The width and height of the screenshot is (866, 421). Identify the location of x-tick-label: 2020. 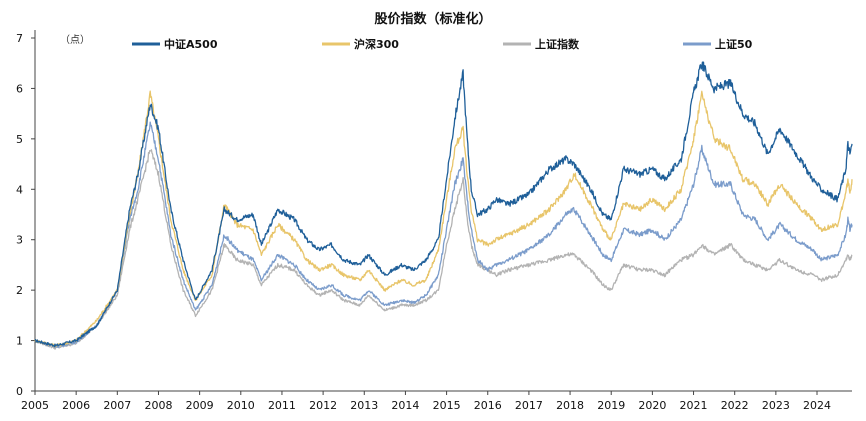
(652, 405).